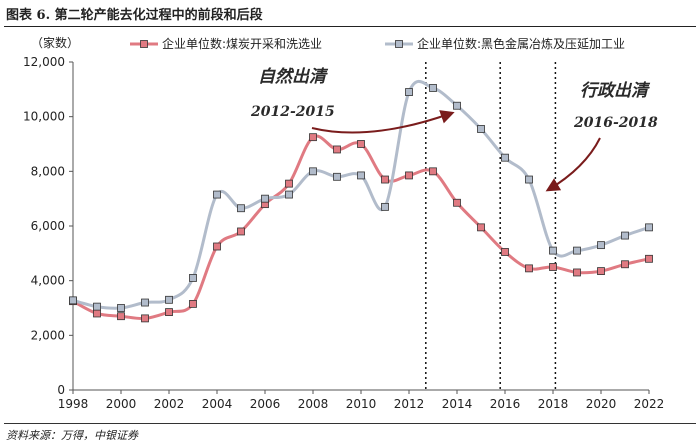 This screenshot has height=446, width=700. I want to click on x-tick-label: 2016, so click(505, 404).